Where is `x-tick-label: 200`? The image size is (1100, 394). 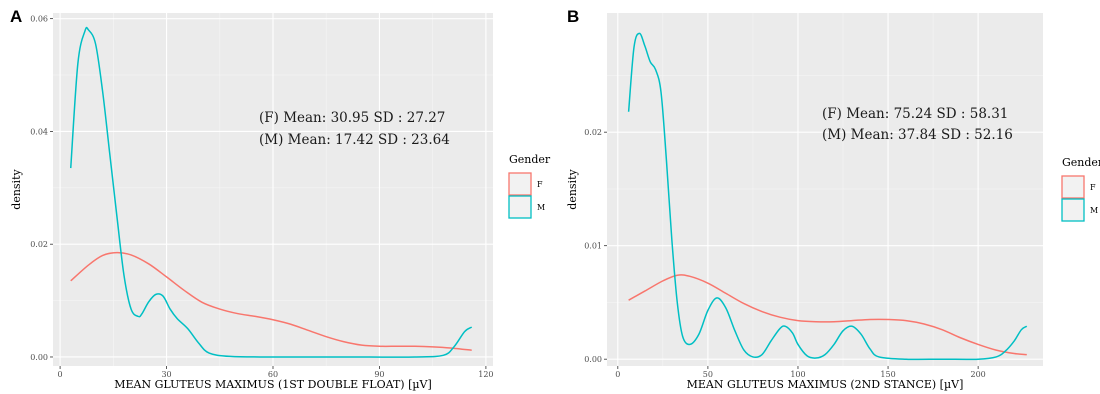
x-tick-label: 200 is located at coordinates (977, 374).